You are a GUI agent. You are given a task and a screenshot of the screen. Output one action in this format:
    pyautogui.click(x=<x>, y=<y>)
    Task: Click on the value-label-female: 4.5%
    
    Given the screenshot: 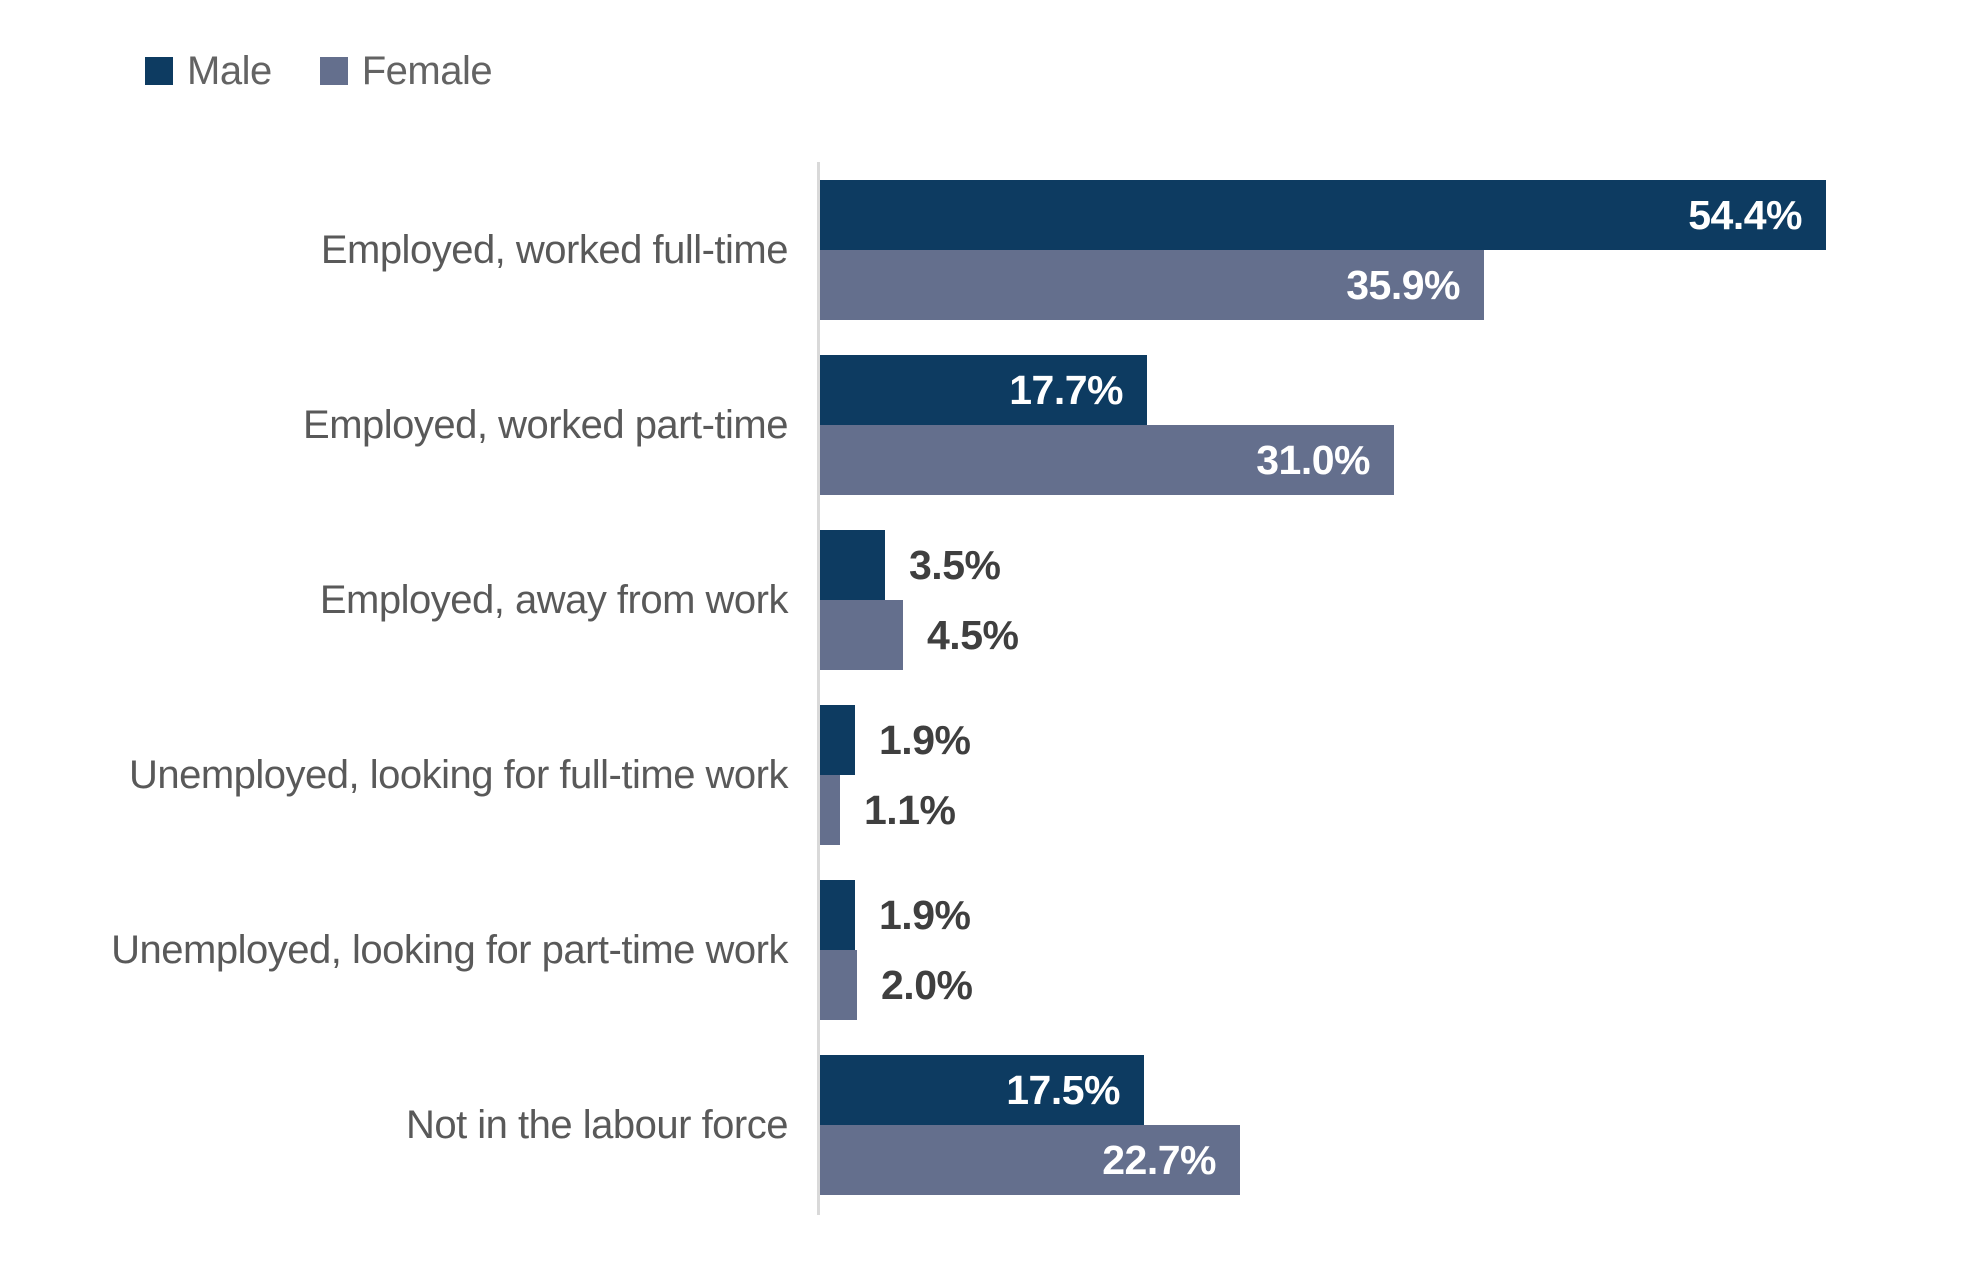 What is the action you would take?
    pyautogui.click(x=973, y=634)
    